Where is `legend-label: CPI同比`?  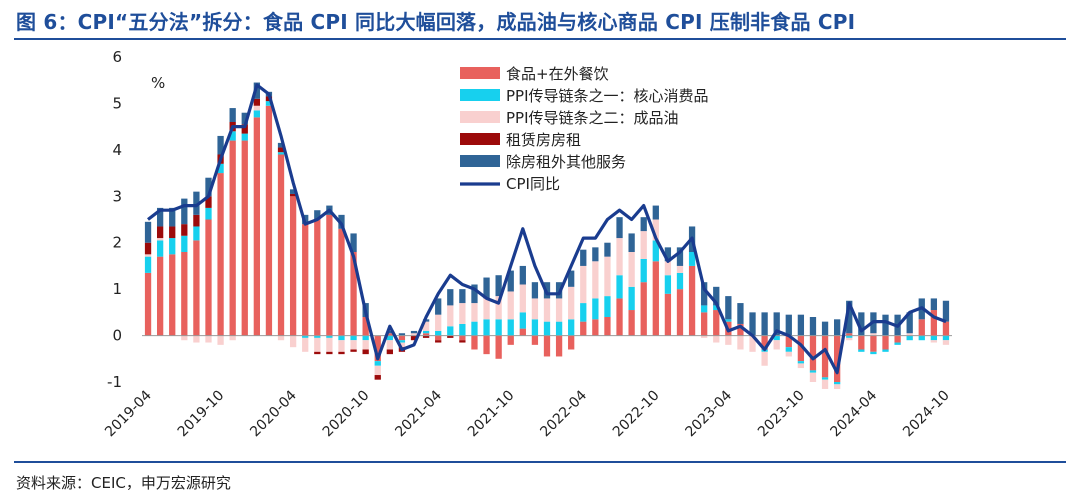
legend-label: CPI同比 is located at coordinates (533, 184).